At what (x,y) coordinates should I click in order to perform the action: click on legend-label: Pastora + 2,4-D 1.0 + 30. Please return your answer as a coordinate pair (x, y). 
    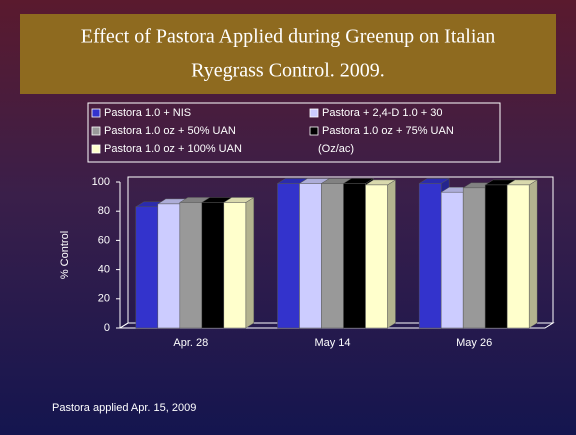
    Looking at the image, I should click on (382, 113).